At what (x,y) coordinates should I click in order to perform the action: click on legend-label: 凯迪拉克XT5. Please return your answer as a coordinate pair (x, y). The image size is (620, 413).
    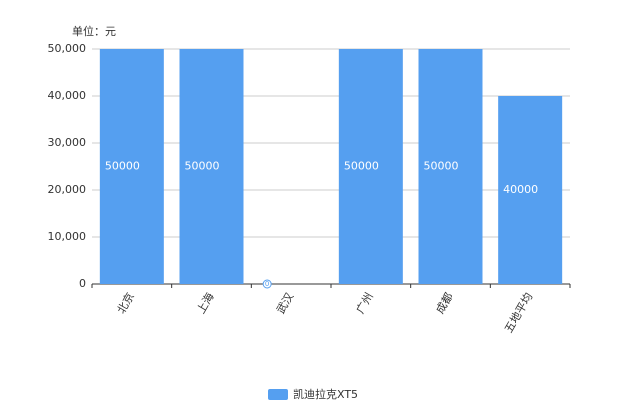
    Looking at the image, I should click on (325, 394).